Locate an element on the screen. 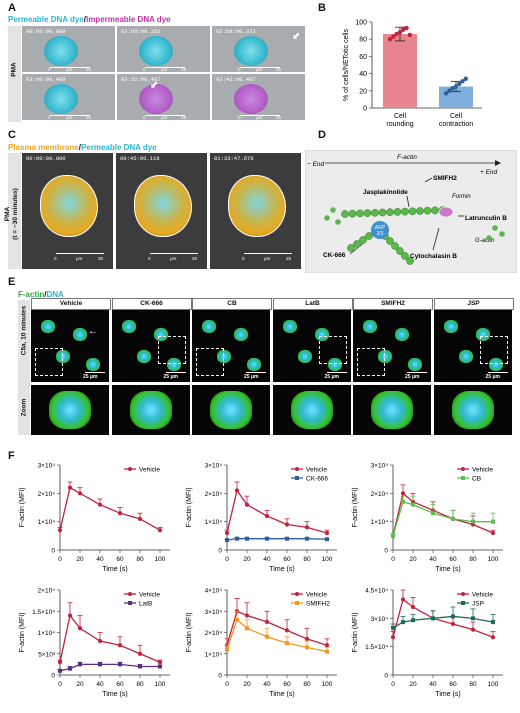  series-line is located at coordinates (443, 514).